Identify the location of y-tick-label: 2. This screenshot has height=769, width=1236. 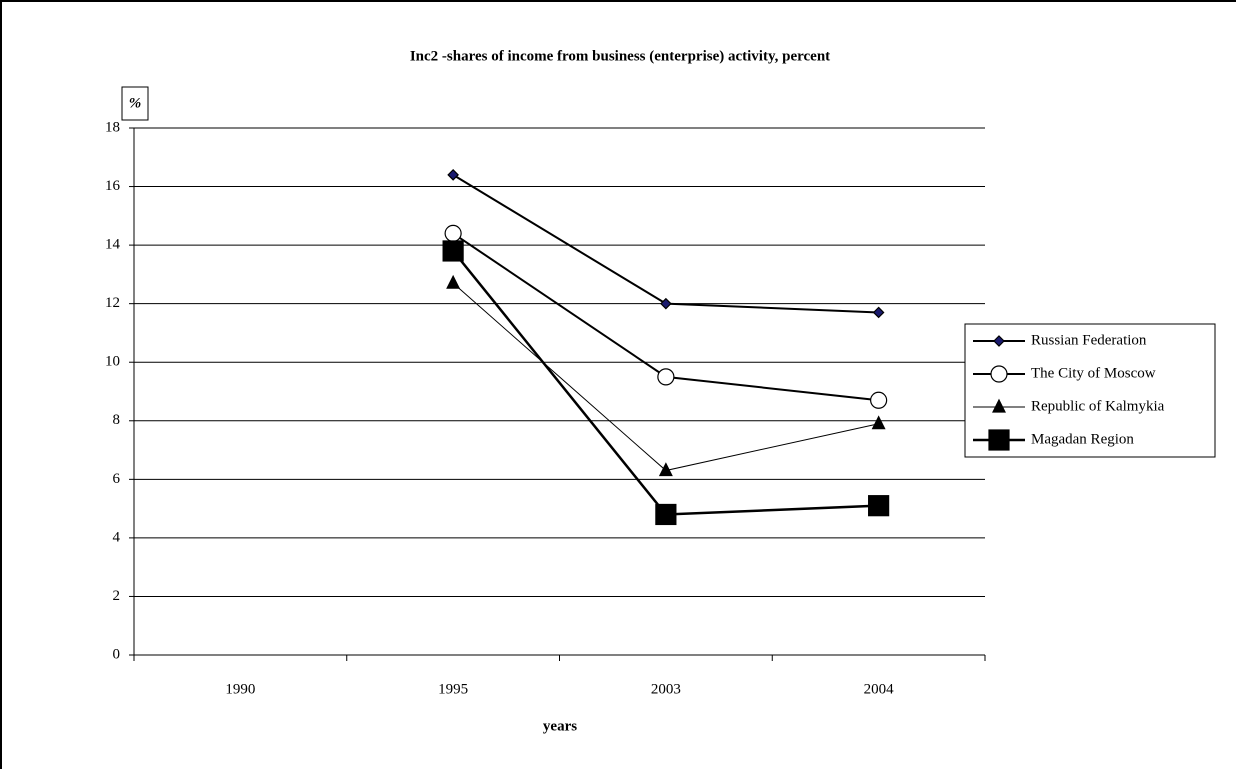
(117, 596).